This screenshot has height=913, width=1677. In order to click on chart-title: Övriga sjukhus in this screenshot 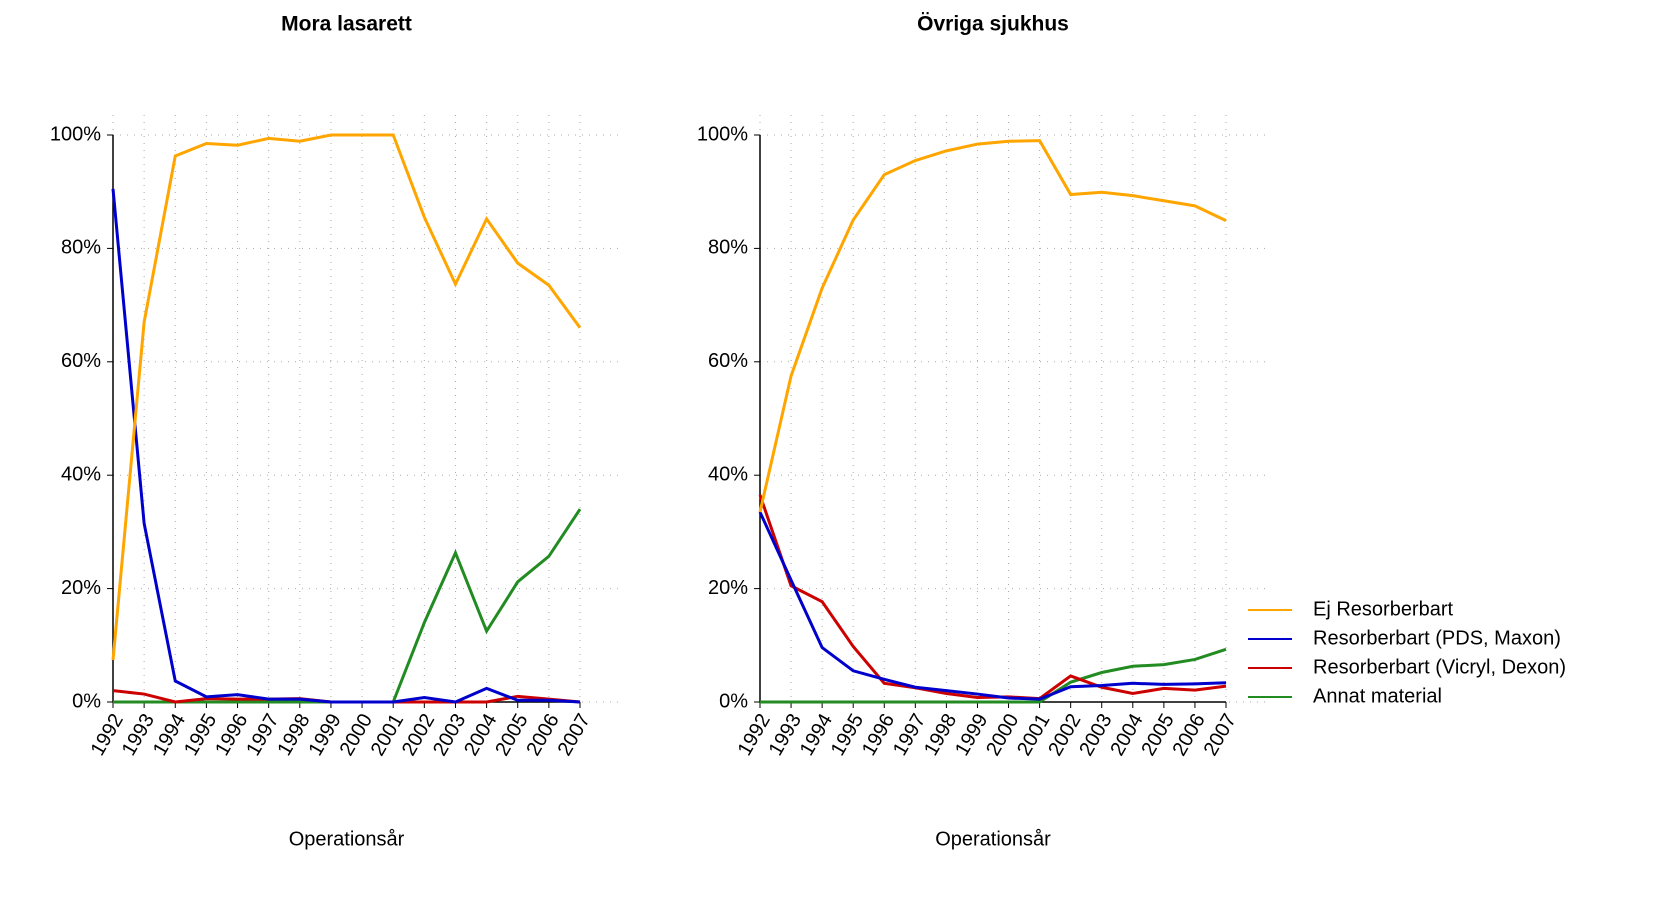, I will do `click(993, 24)`.